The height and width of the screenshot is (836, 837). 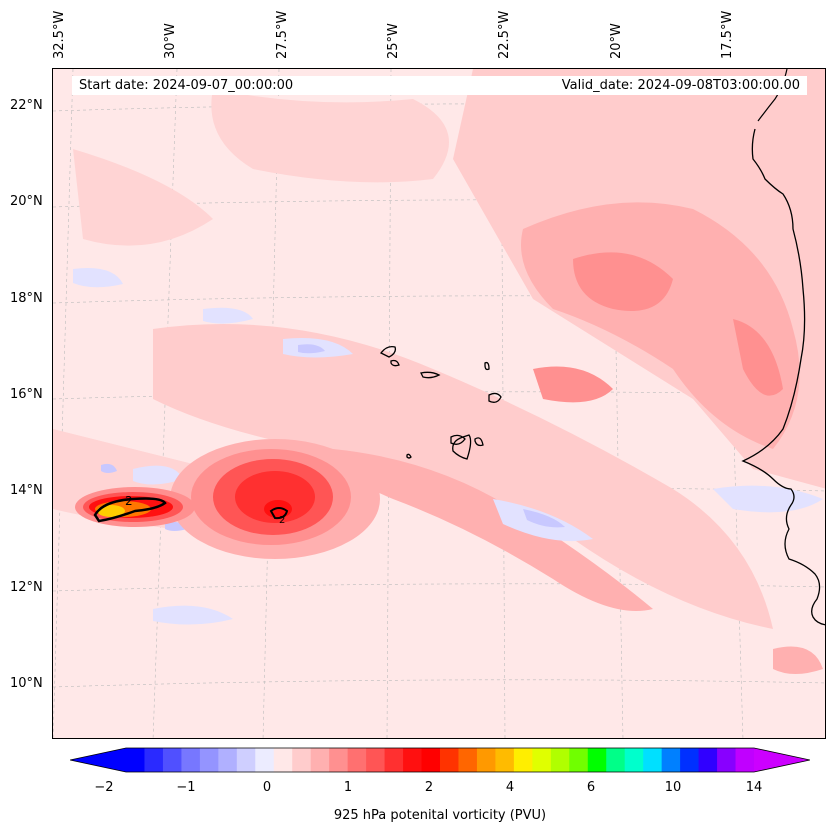 I want to click on lon-label: 32.5°W, so click(x=59, y=34).